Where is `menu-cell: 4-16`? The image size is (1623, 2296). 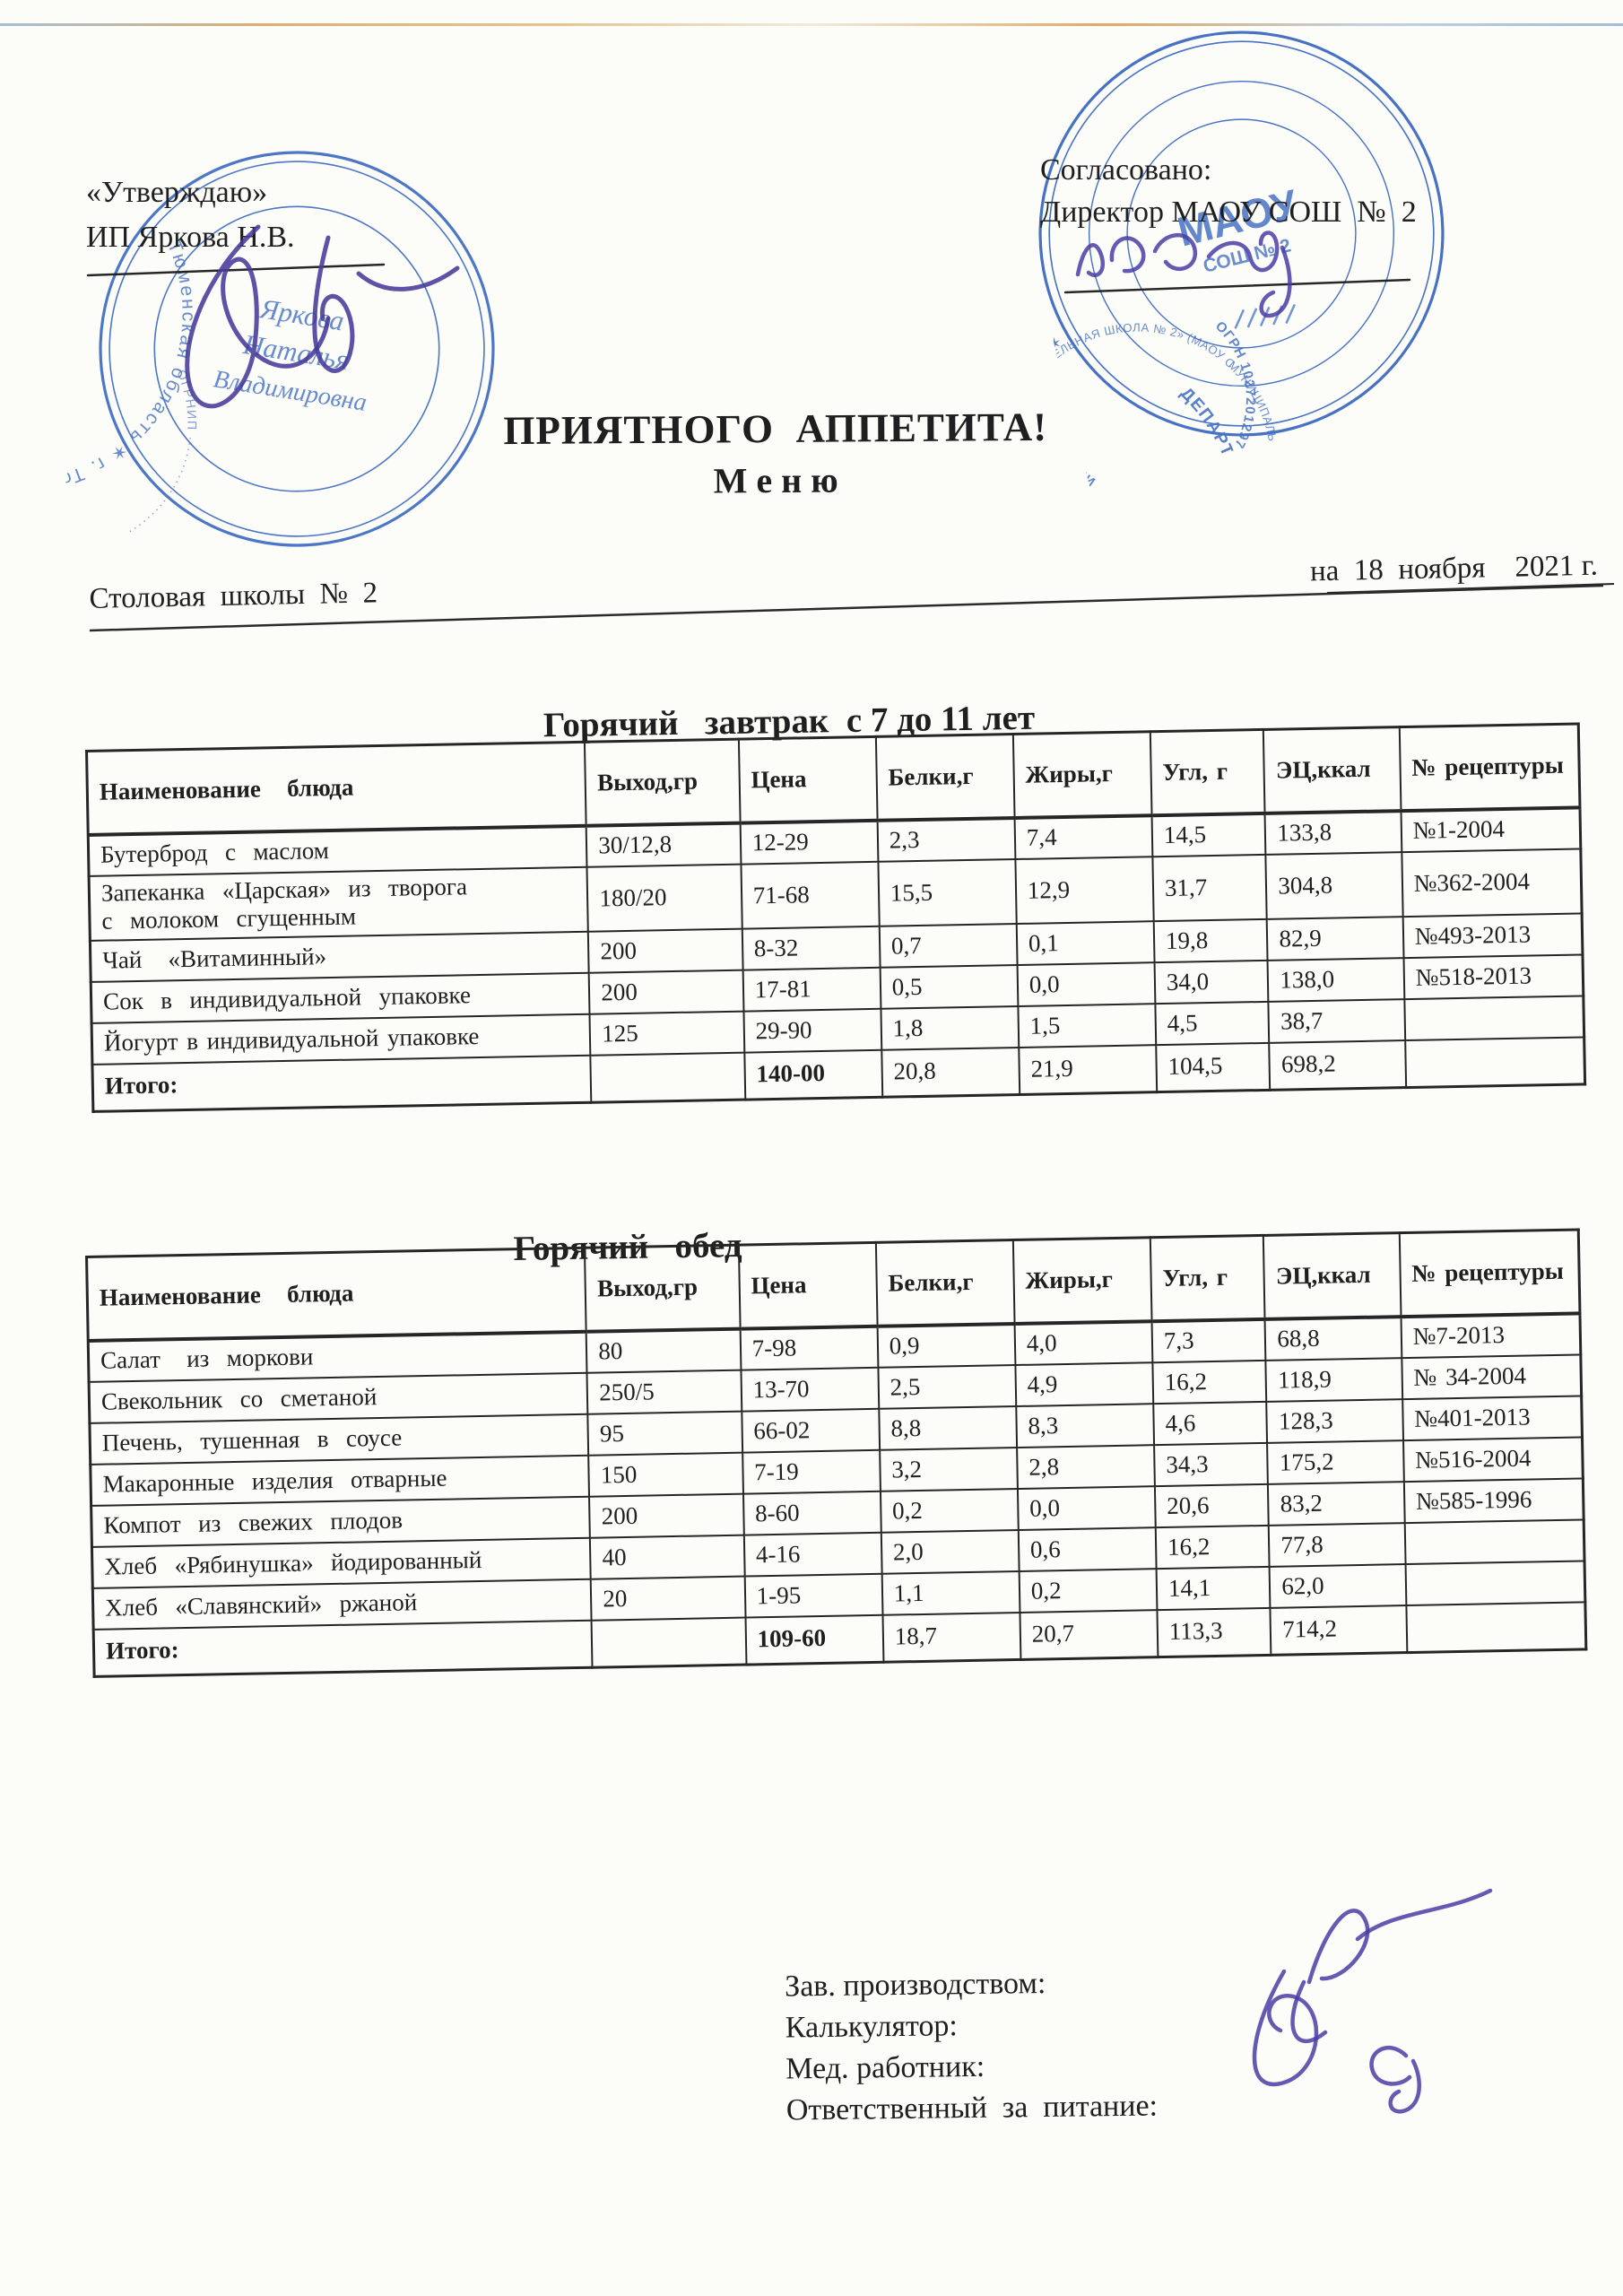
menu-cell: 4-16 is located at coordinates (812, 1554).